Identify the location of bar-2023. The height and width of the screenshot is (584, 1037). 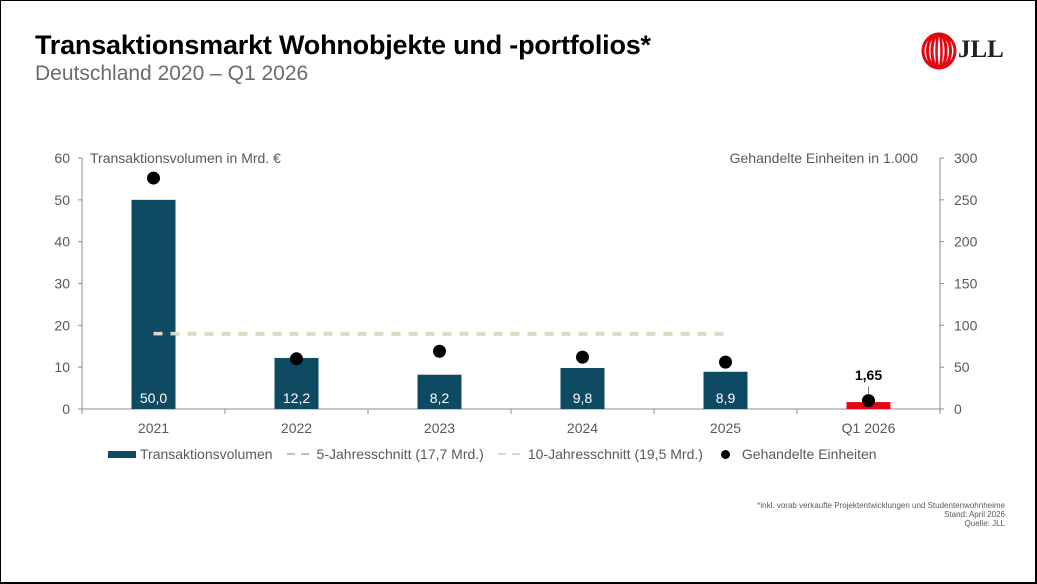
(439, 391).